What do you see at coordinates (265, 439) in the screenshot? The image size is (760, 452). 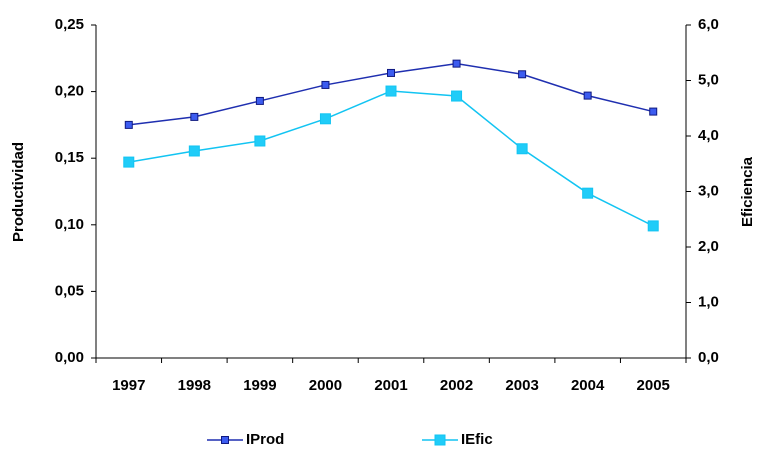 I see `legend-label: IProd` at bounding box center [265, 439].